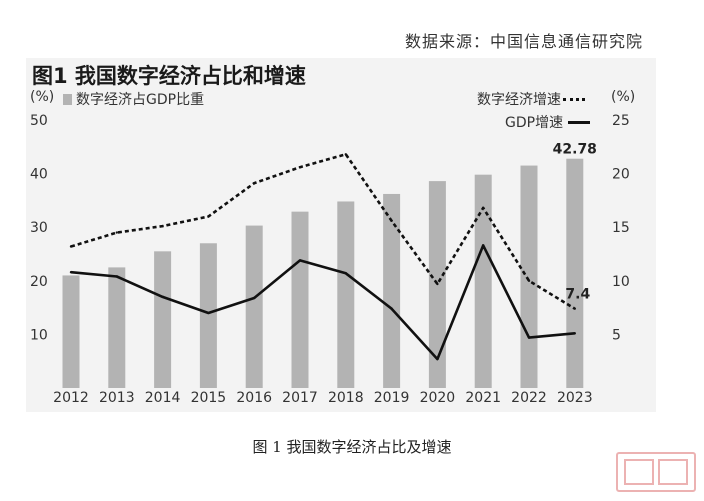 This screenshot has width=704, height=501. What do you see at coordinates (529, 276) in the screenshot?
I see `bar-2022` at bounding box center [529, 276].